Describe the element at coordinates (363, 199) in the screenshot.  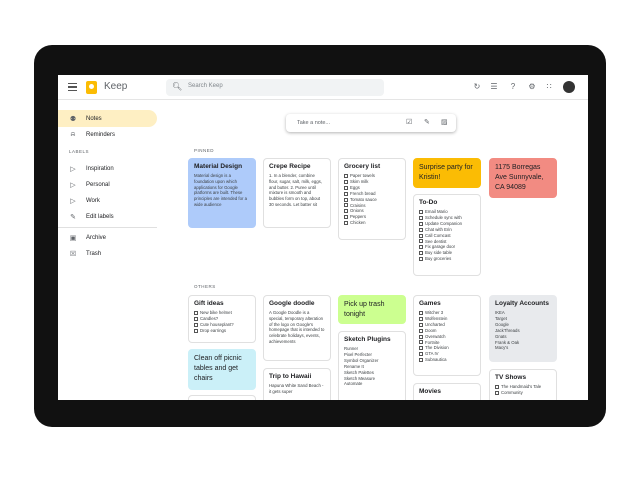
I see `checklist-text: Tomato sauce` at that location.